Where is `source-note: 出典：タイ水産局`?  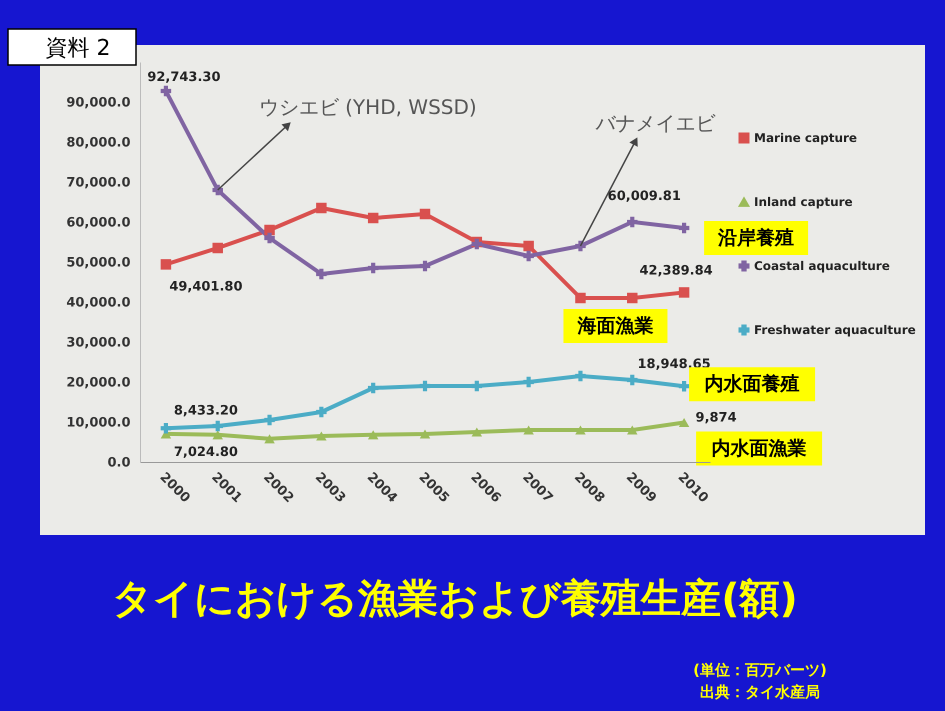
source-note: 出典：タイ水産局 is located at coordinates (760, 692).